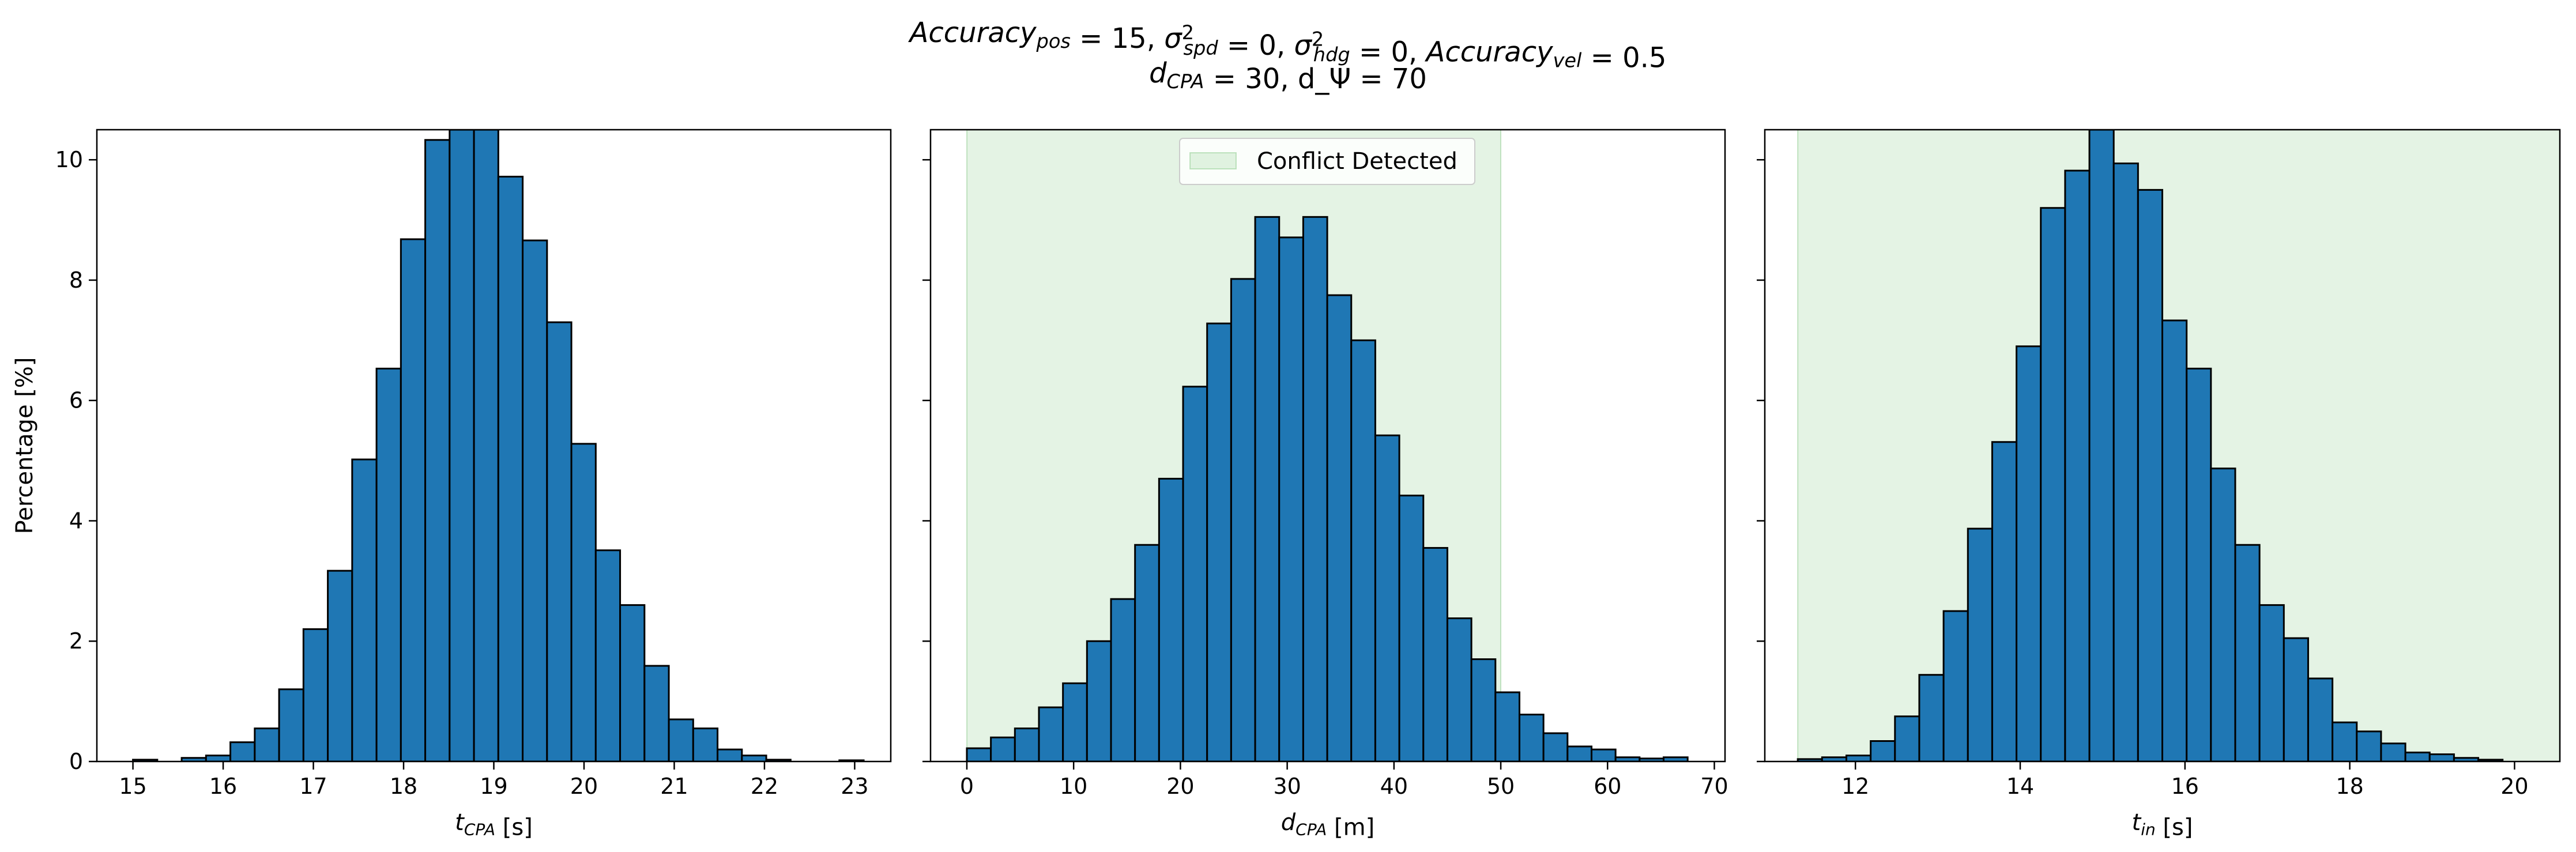 Image resolution: width=2576 pixels, height=852 pixels. I want to click on x-axis-label: tCPA [s], so click(494, 825).